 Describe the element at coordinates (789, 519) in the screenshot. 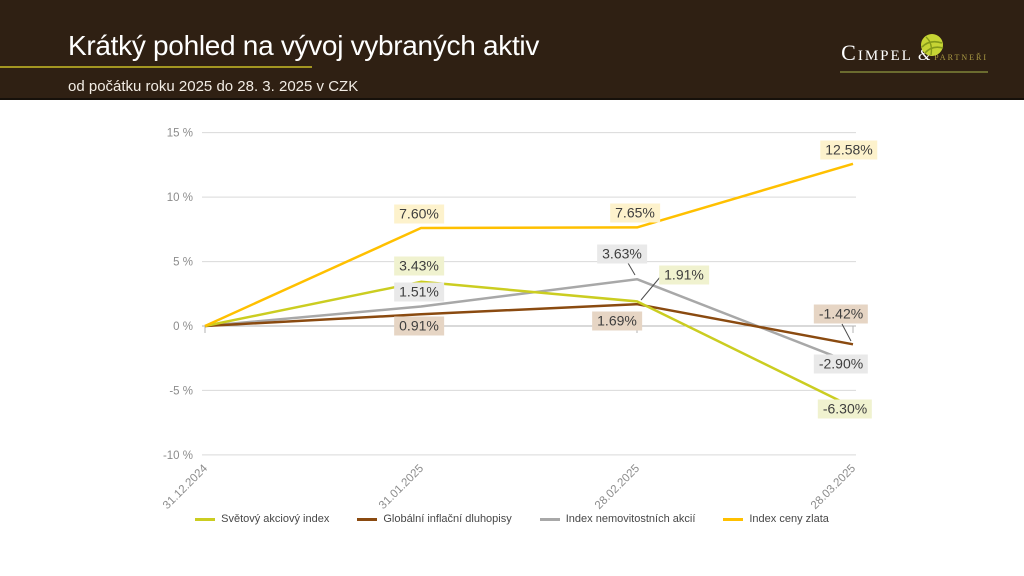

I see `legend-label: Index ceny zlata` at that location.